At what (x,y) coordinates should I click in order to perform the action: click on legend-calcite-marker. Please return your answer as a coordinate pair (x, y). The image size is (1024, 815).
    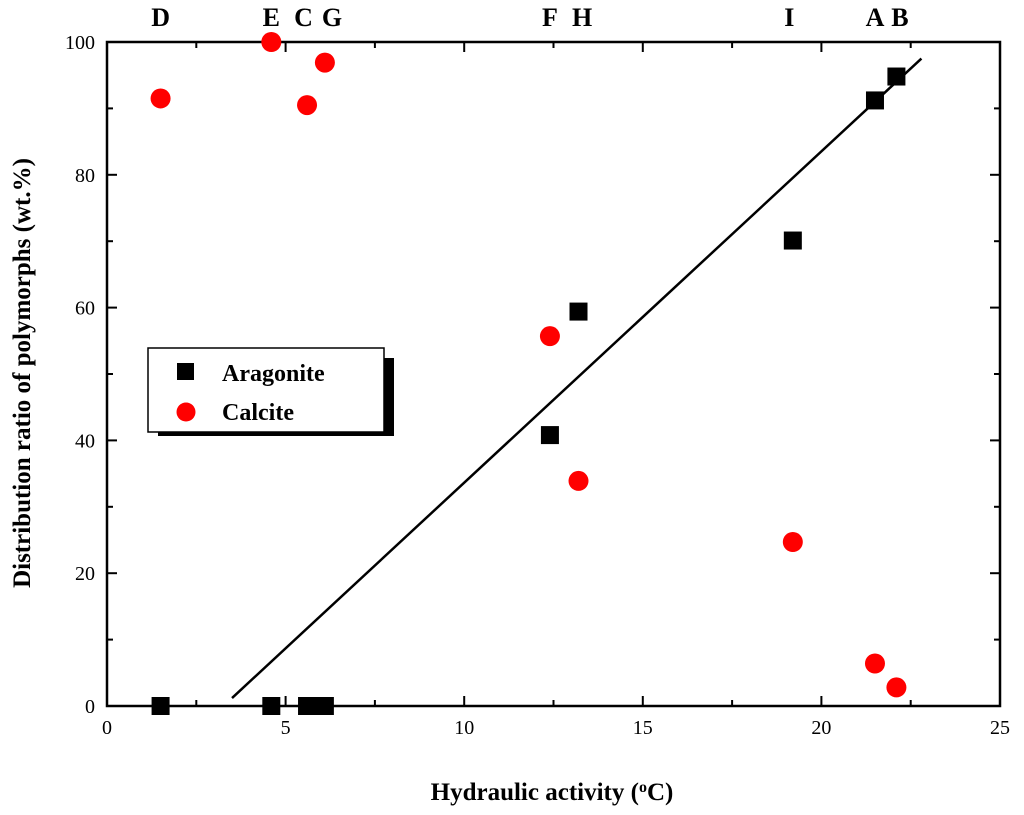
    Looking at the image, I should click on (186, 412).